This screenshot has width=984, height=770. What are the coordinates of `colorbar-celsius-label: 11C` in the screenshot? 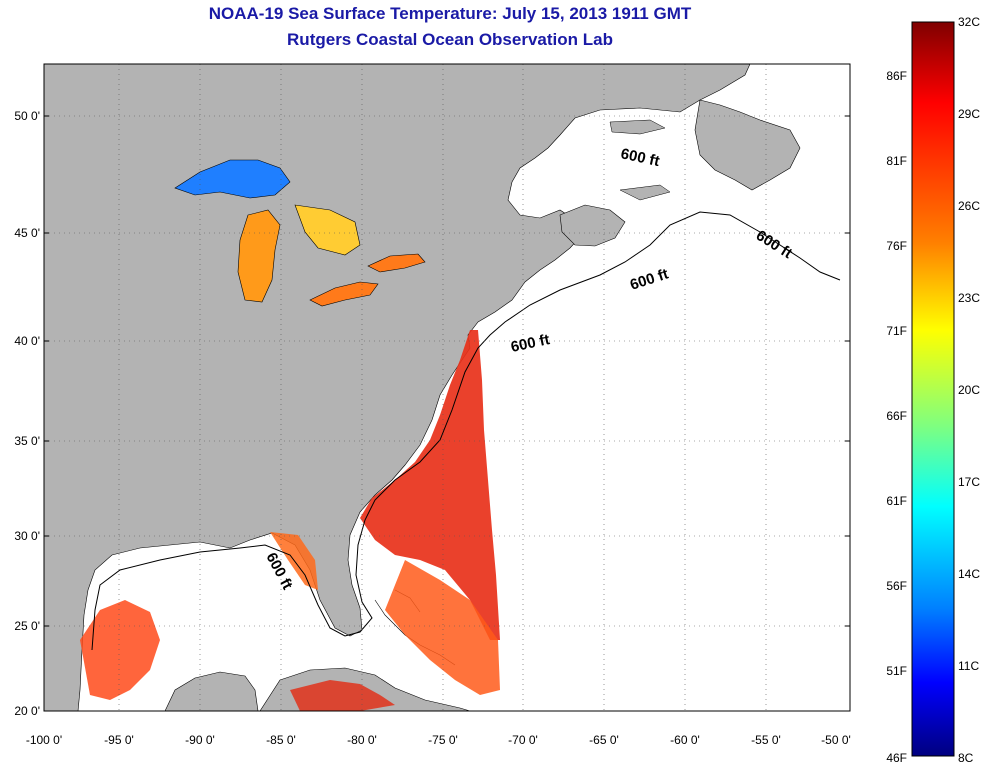 It's located at (968, 666).